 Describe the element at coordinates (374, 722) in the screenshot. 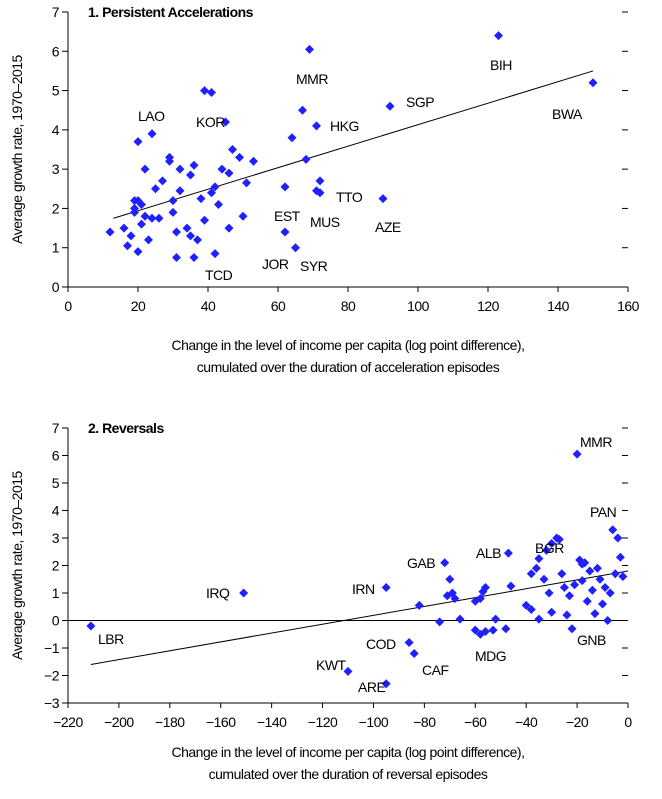

I see `x-tick-label: −100` at that location.